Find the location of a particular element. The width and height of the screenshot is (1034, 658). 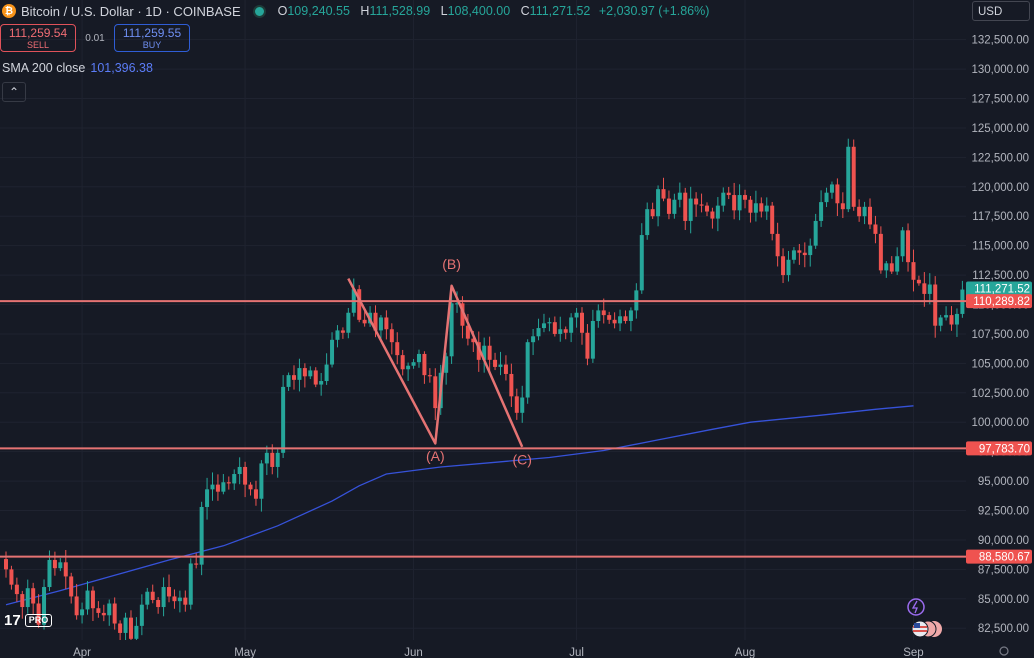

market-status-icon is located at coordinates (259, 11).